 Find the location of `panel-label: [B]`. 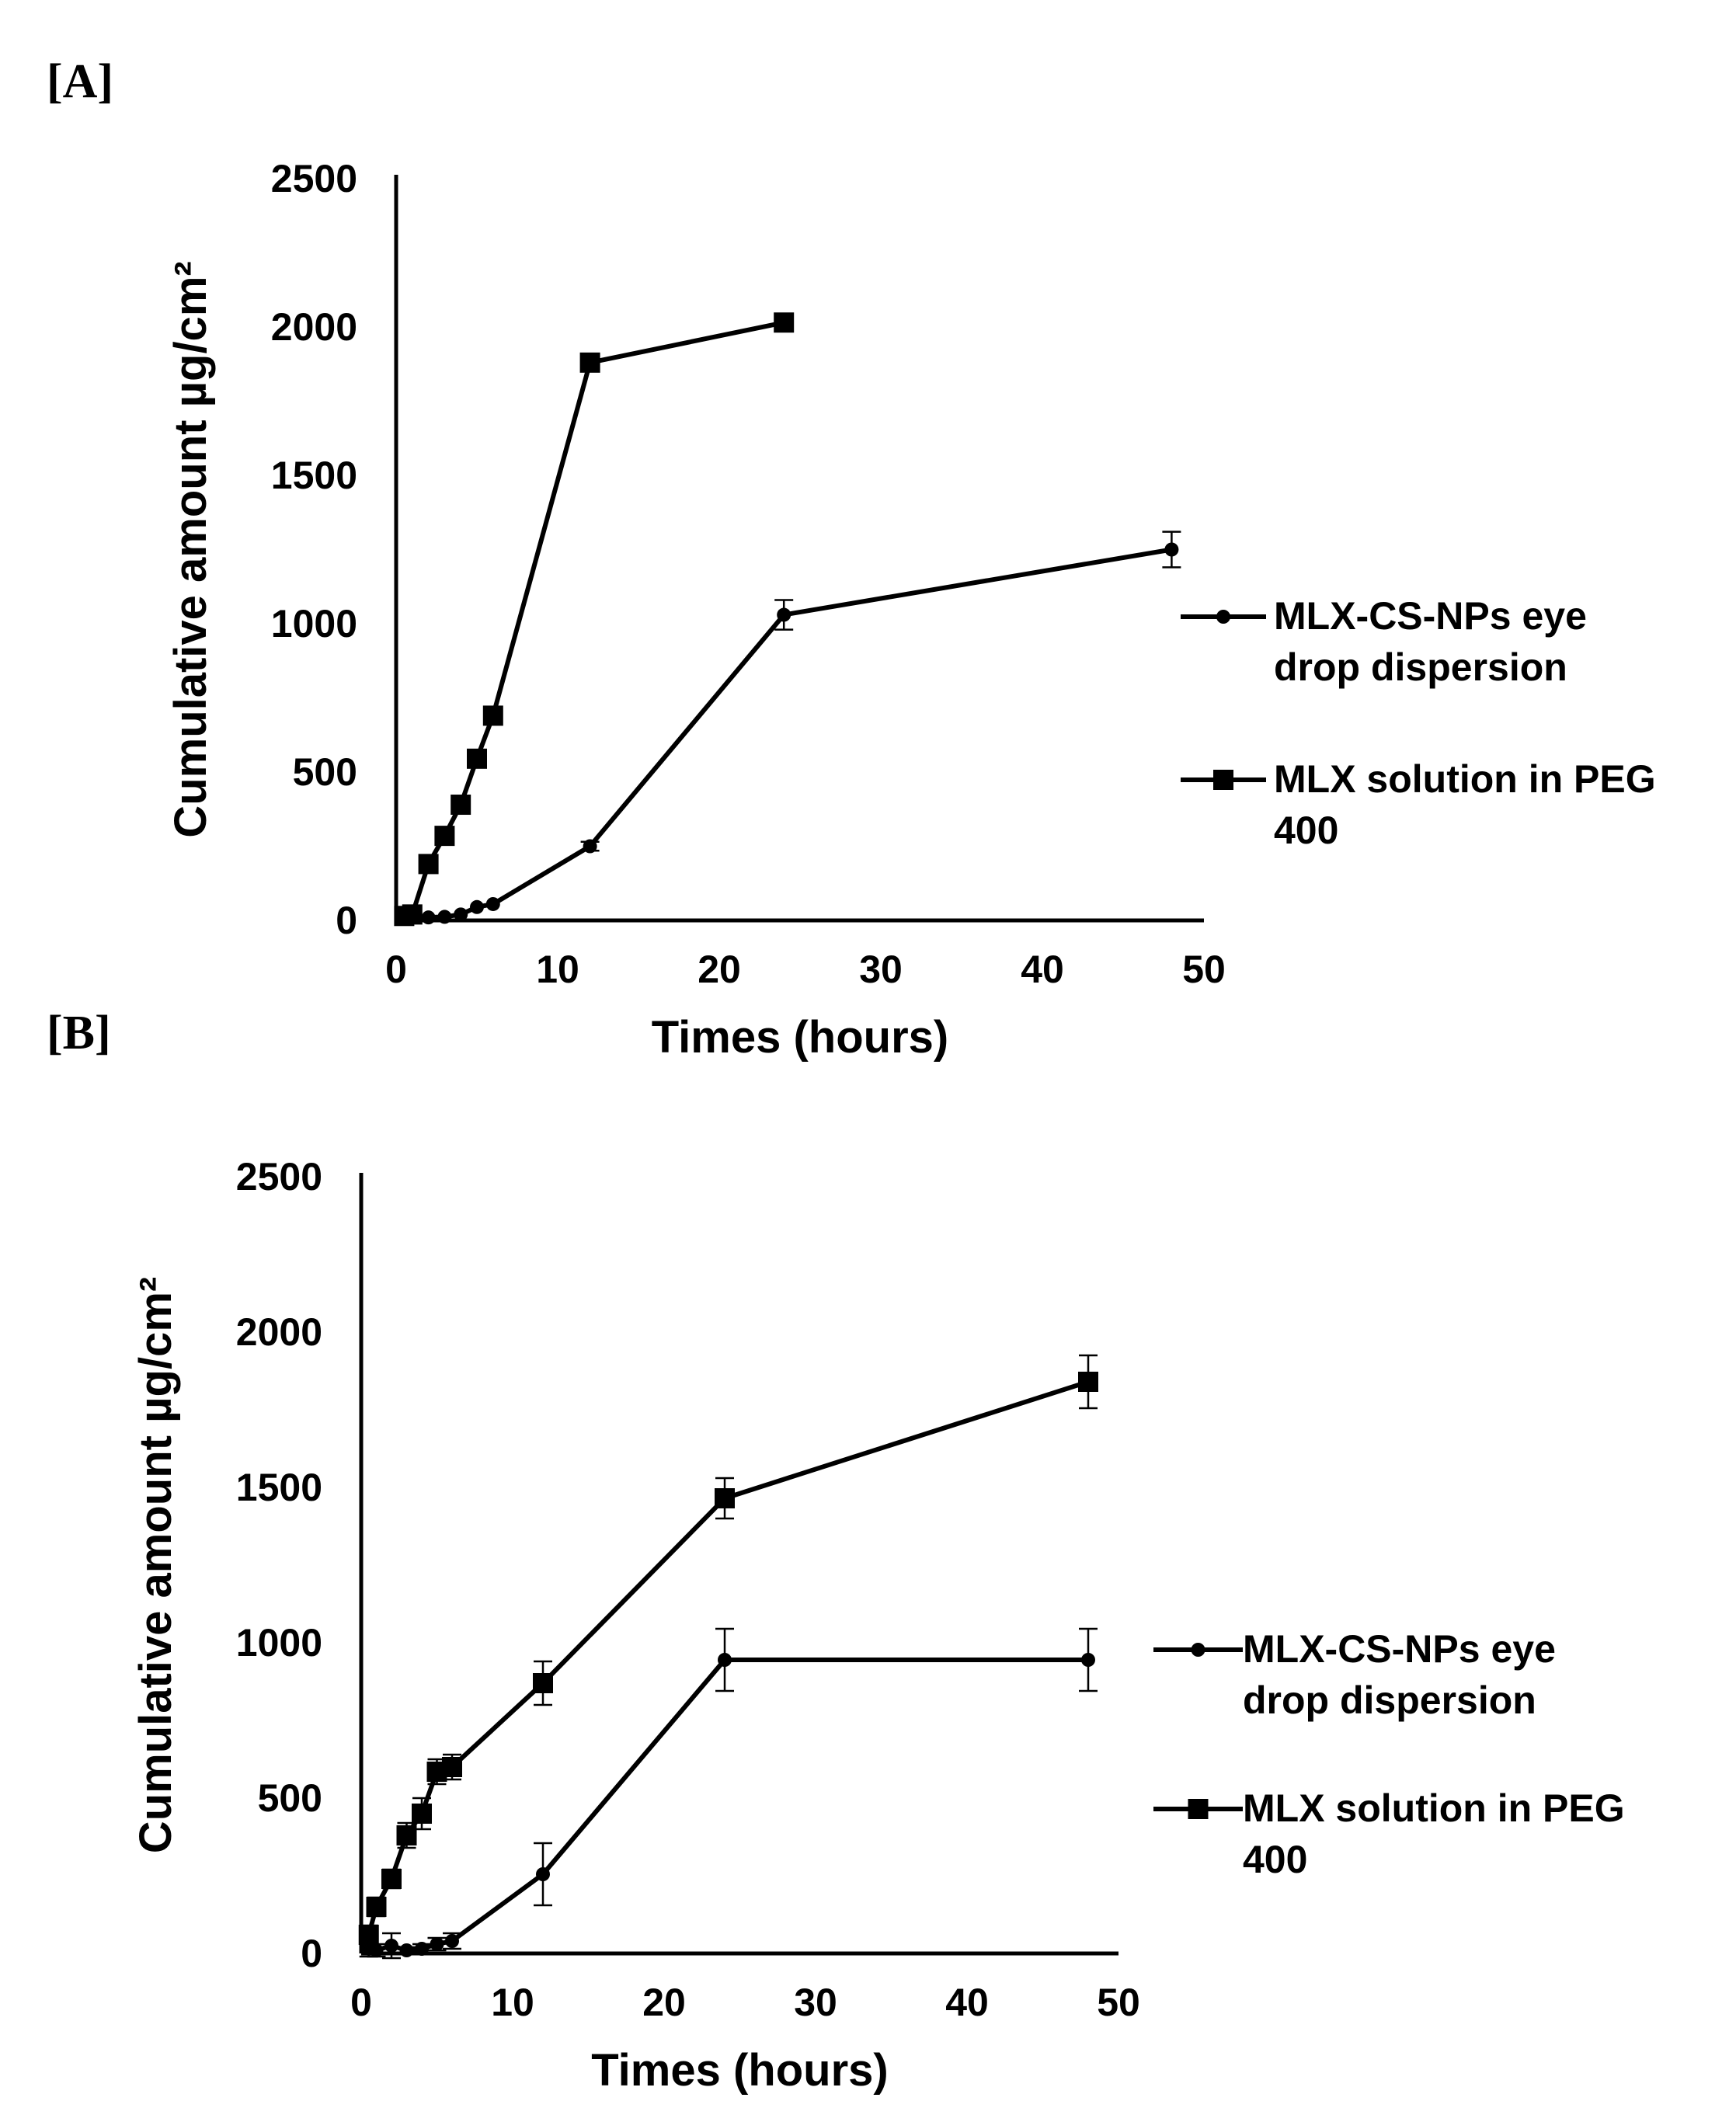

panel-label: [B] is located at coordinates (79, 1033).